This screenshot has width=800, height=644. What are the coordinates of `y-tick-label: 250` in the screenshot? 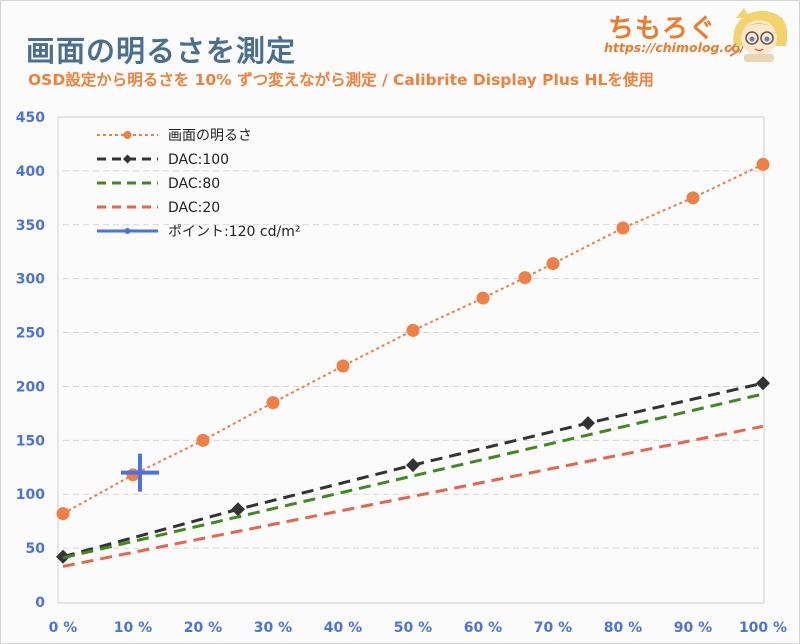 It's located at (30, 334).